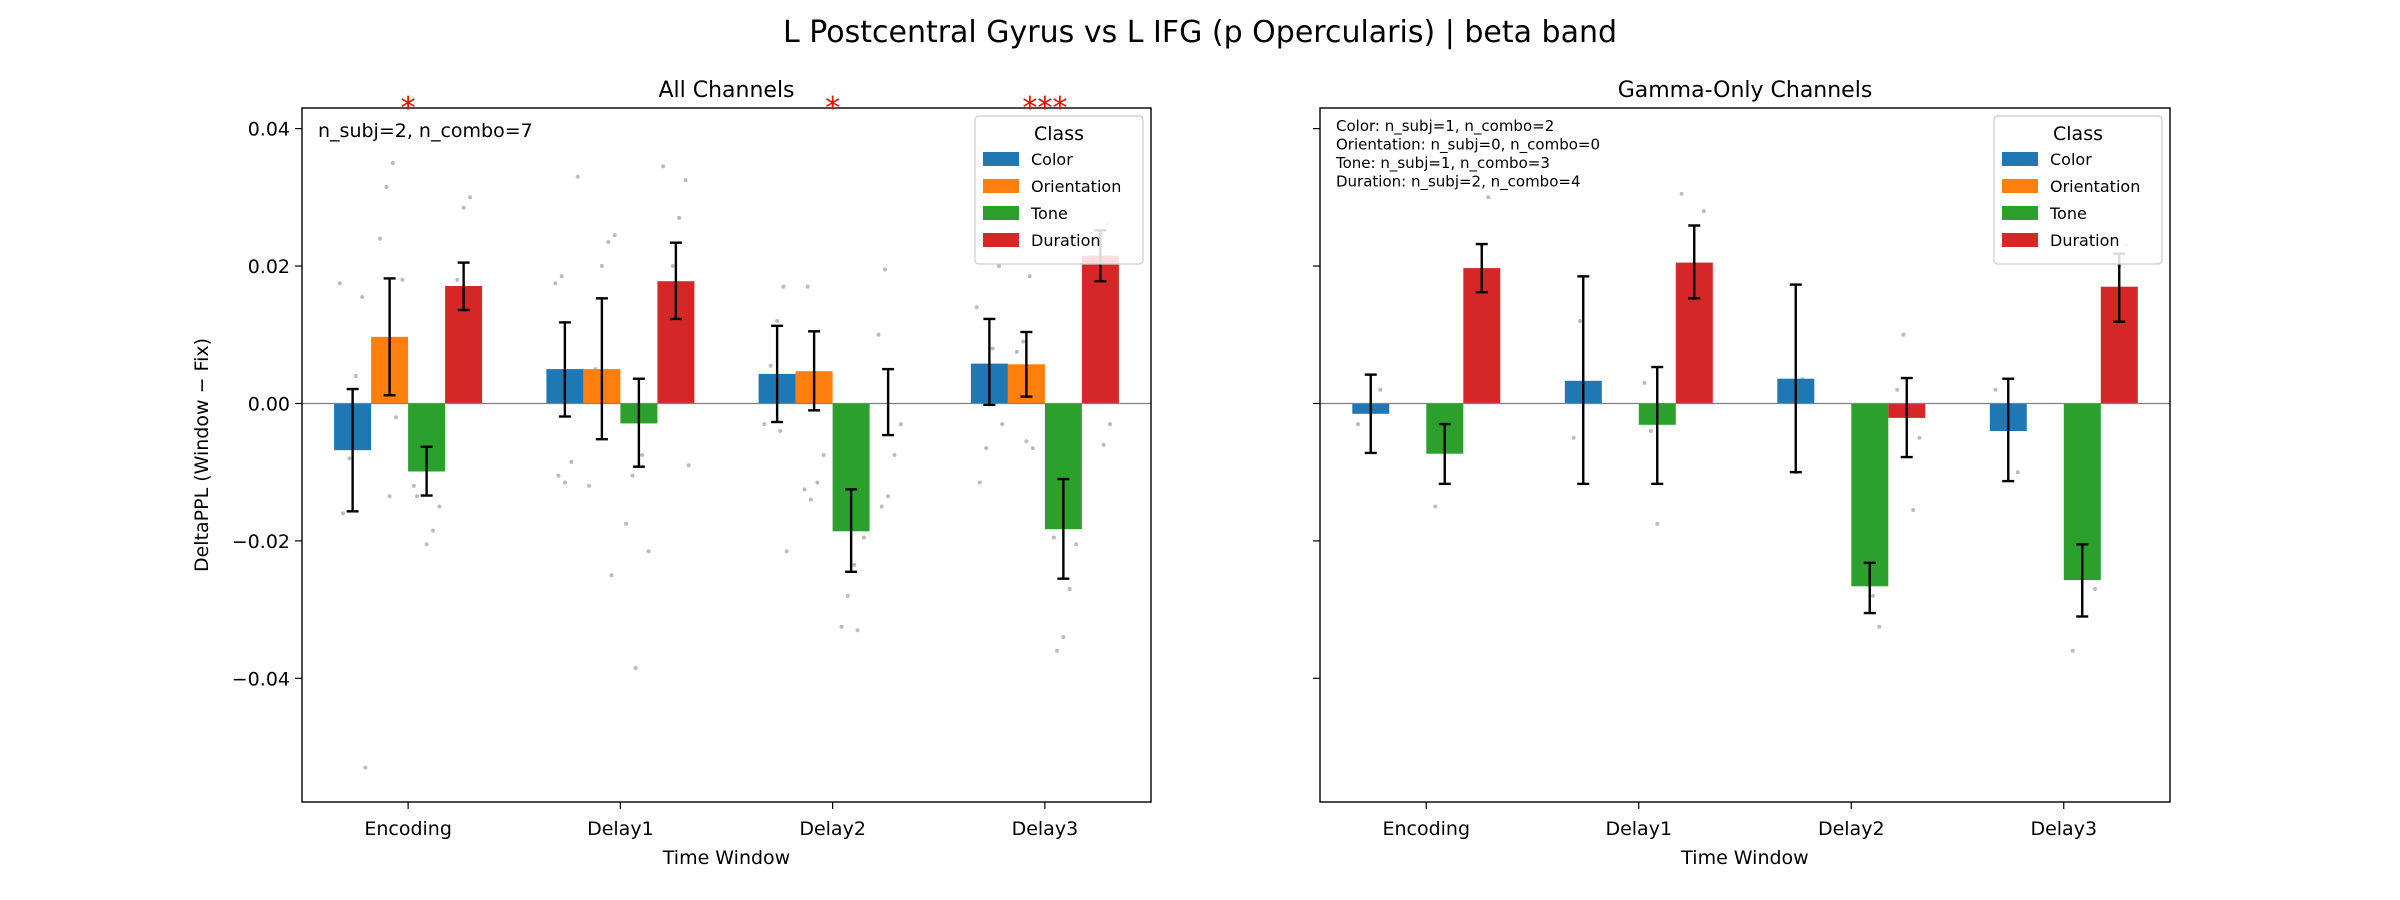 The width and height of the screenshot is (2400, 900). Describe the element at coordinates (2020, 240) in the screenshot. I see `legend-swatch-duration` at that location.